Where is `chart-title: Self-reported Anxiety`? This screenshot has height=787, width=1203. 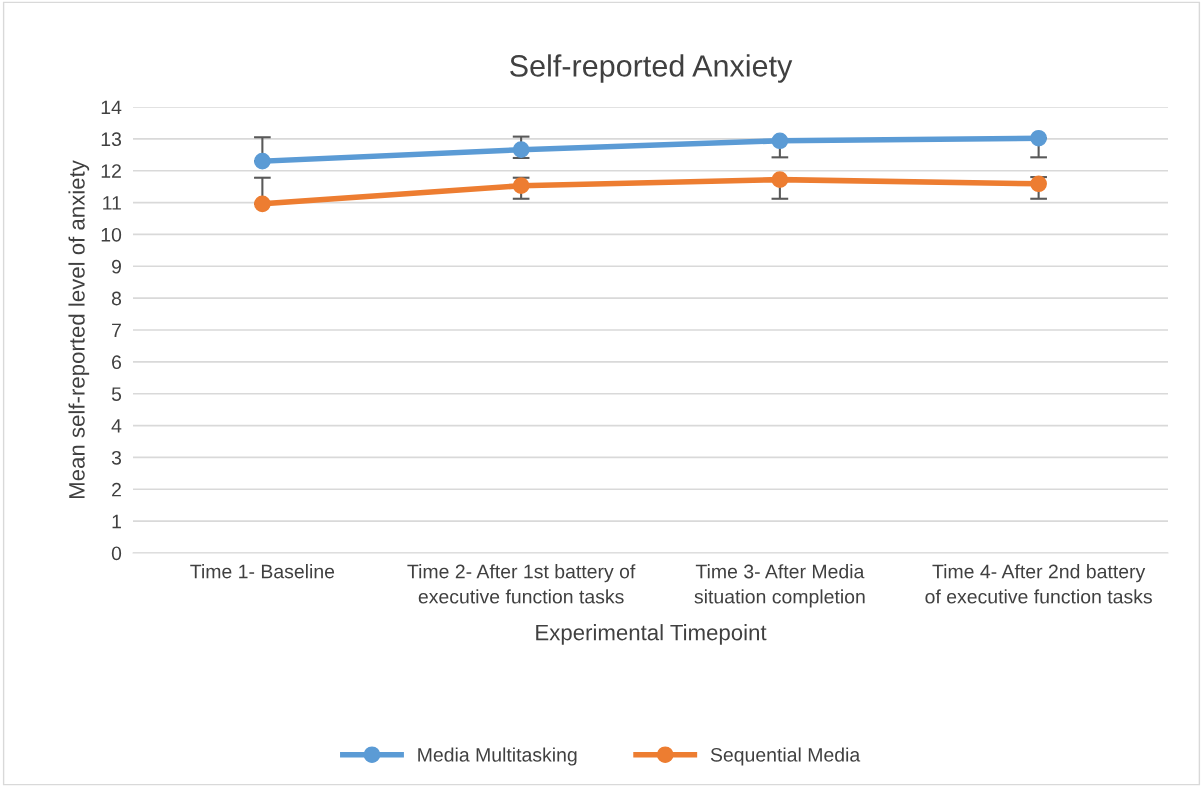
chart-title: Self-reported Anxiety is located at coordinates (651, 68).